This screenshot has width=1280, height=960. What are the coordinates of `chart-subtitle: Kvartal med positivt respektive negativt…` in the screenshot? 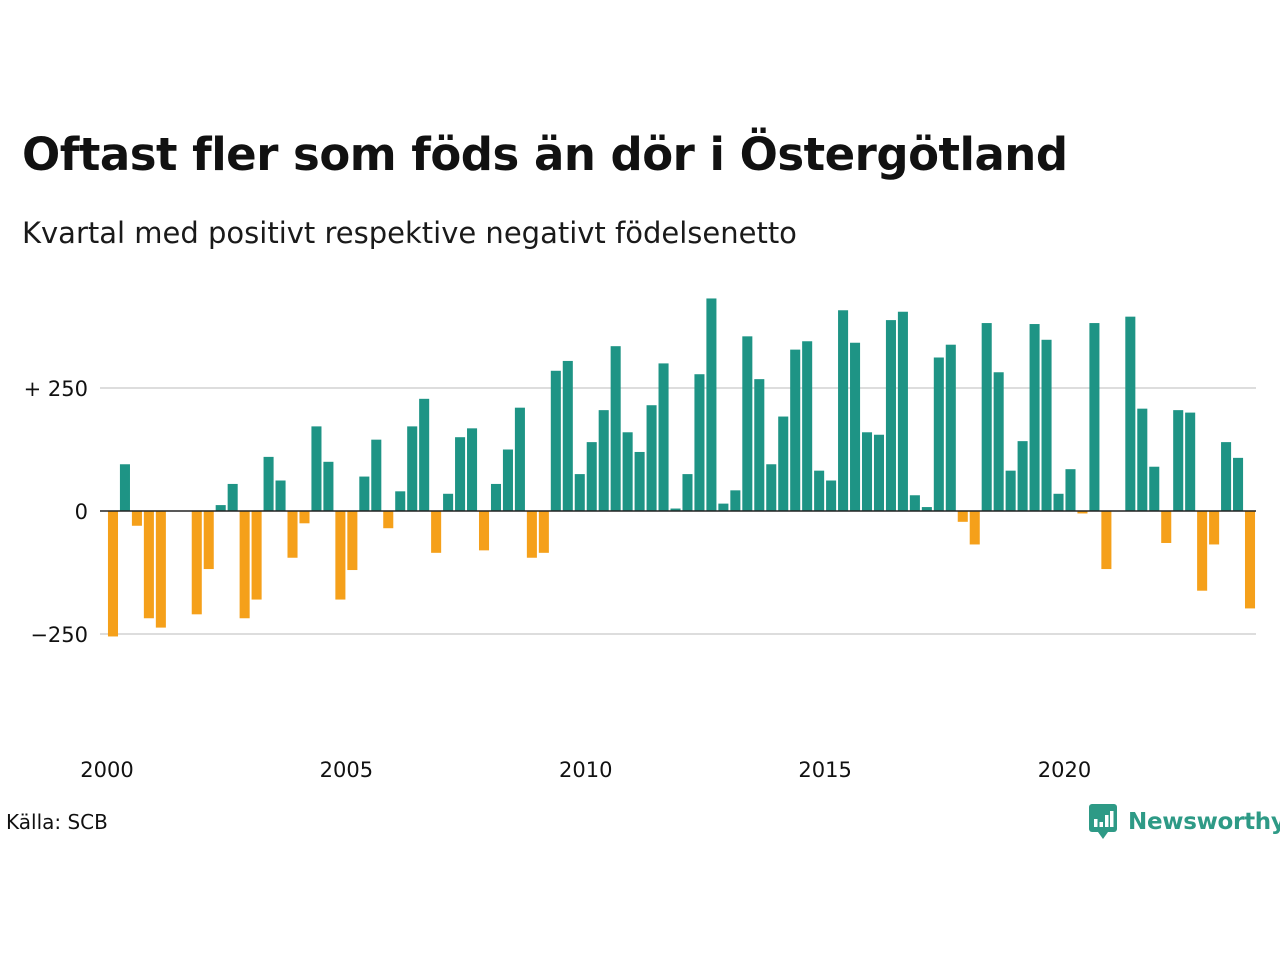 It's located at (409, 233).